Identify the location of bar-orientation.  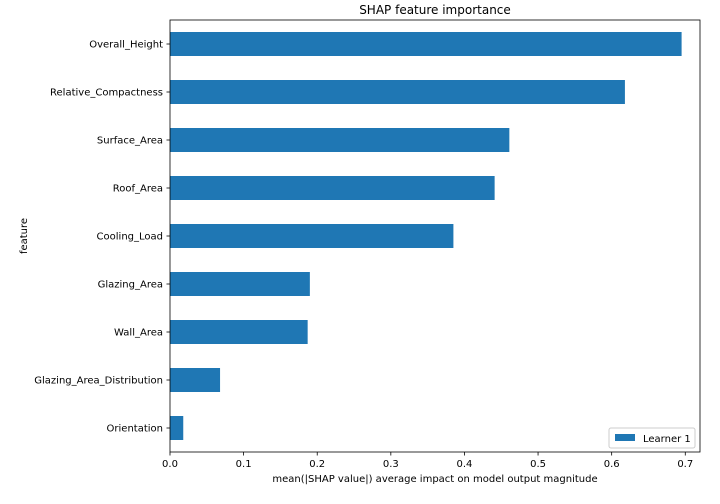
(177, 428).